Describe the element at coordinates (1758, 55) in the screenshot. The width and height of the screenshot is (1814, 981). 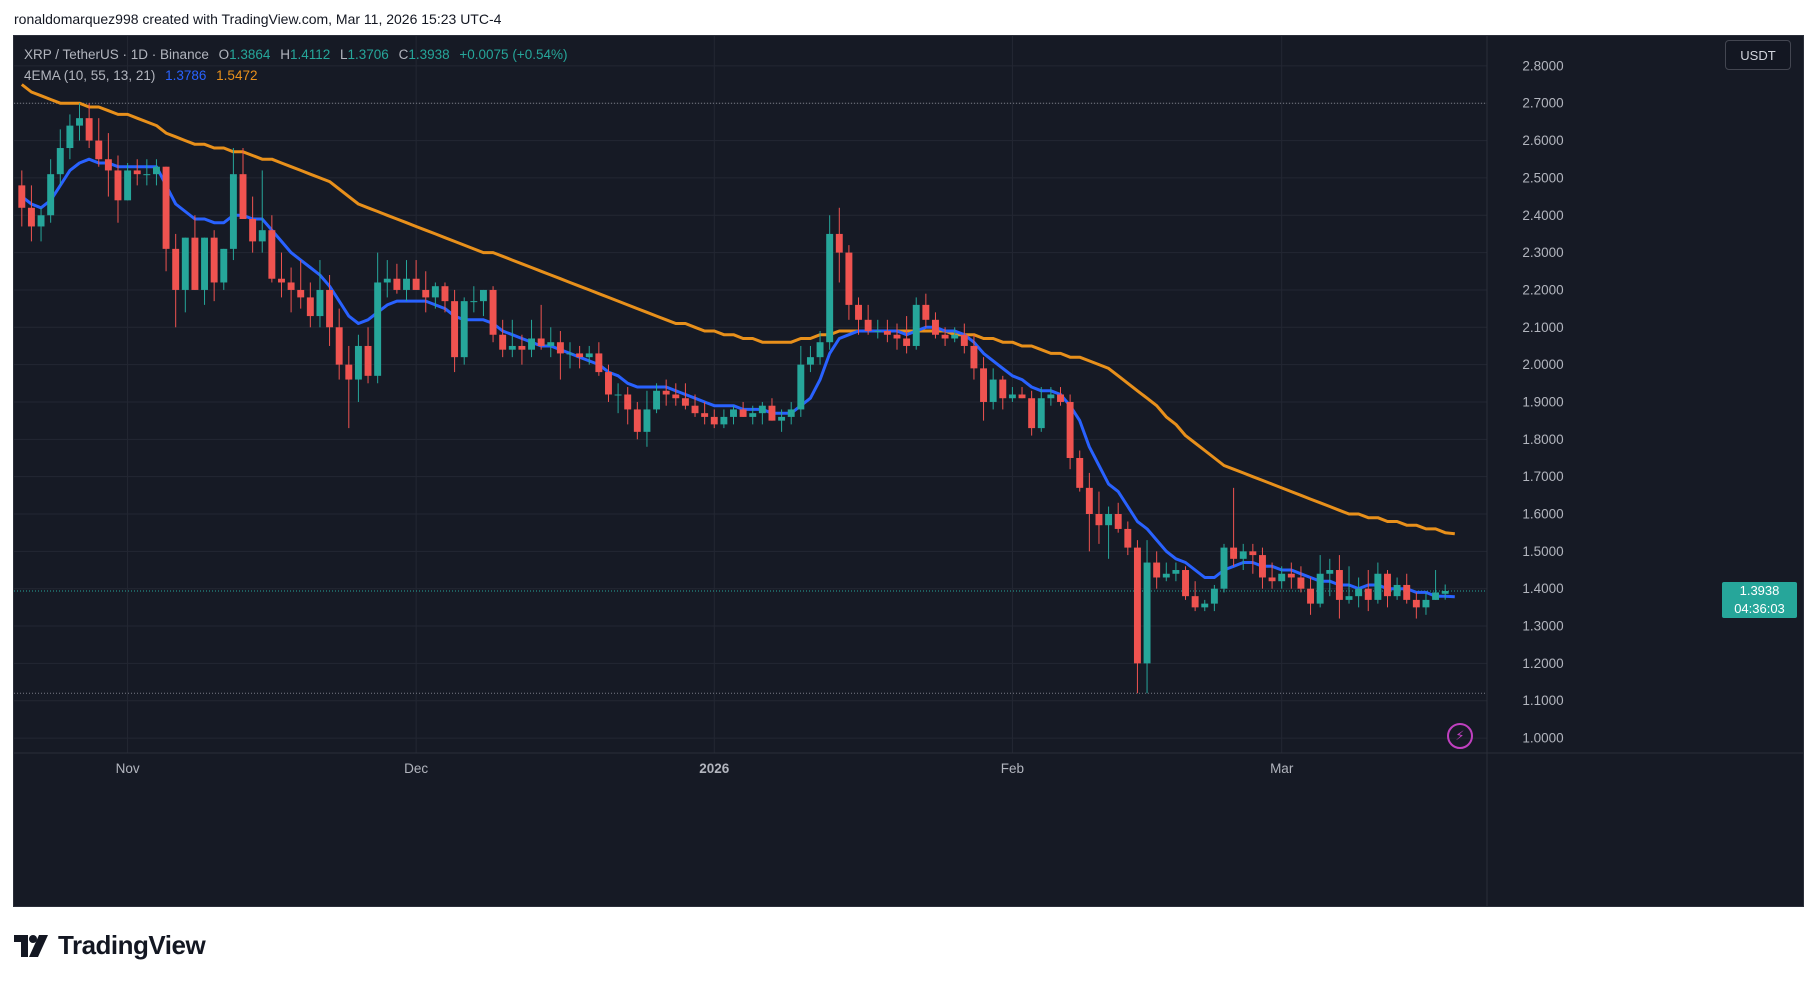
I see `currency-button: USDT` at that location.